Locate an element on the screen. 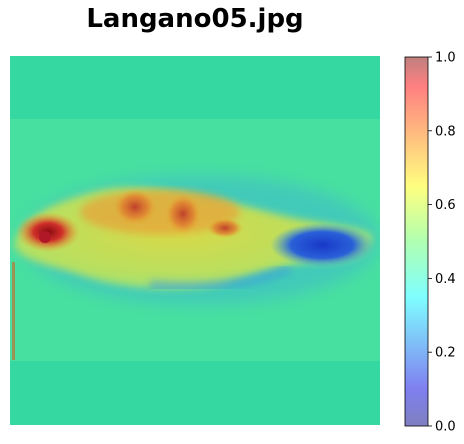  colorbar-tick-label: 0.2 is located at coordinates (445, 353).